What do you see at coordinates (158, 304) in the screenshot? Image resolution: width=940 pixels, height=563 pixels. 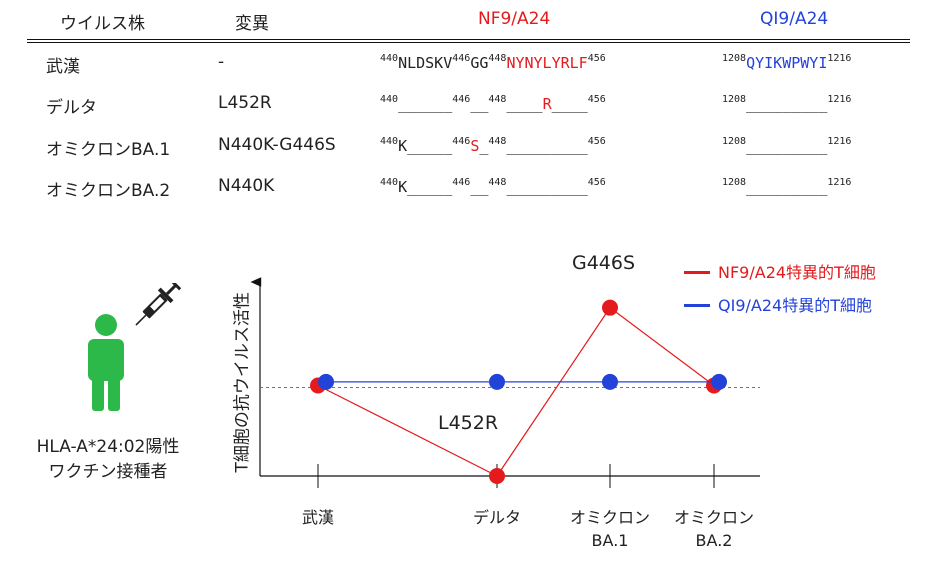 I see `syringe-icon` at bounding box center [158, 304].